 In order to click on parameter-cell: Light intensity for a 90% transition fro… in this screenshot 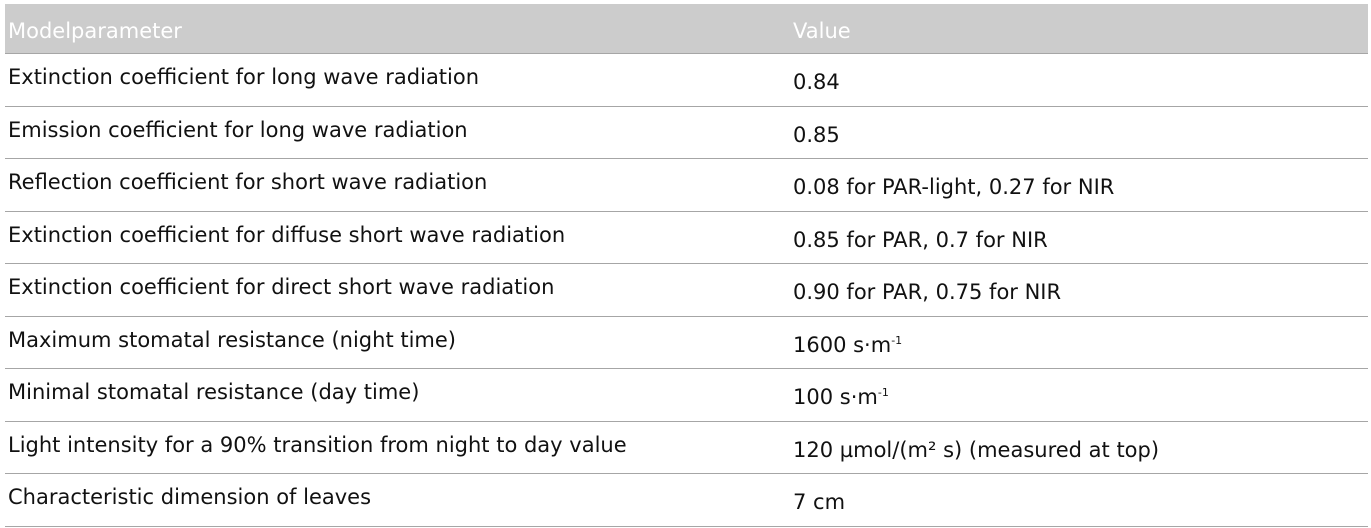, I will do `click(317, 444)`.